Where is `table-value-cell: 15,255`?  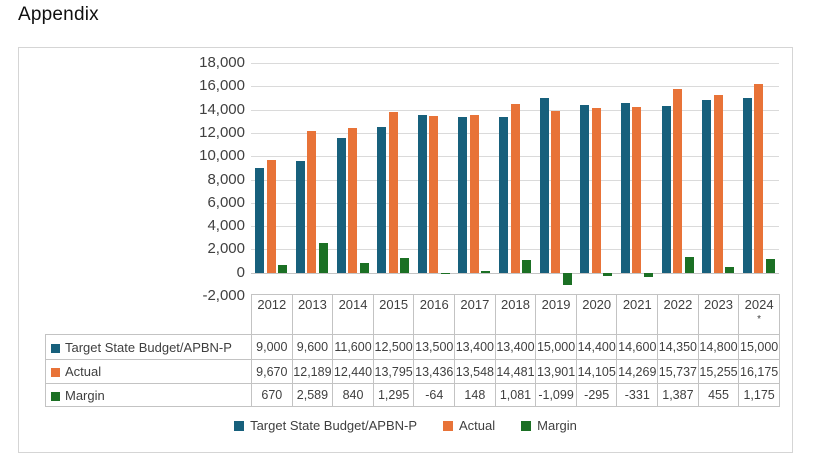 table-value-cell: 15,255 is located at coordinates (718, 371).